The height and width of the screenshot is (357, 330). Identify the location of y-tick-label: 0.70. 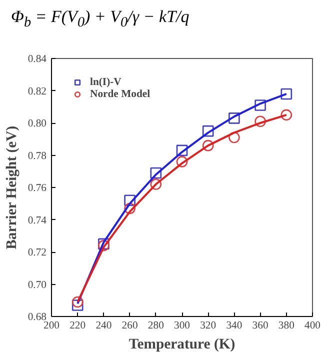
(37, 285).